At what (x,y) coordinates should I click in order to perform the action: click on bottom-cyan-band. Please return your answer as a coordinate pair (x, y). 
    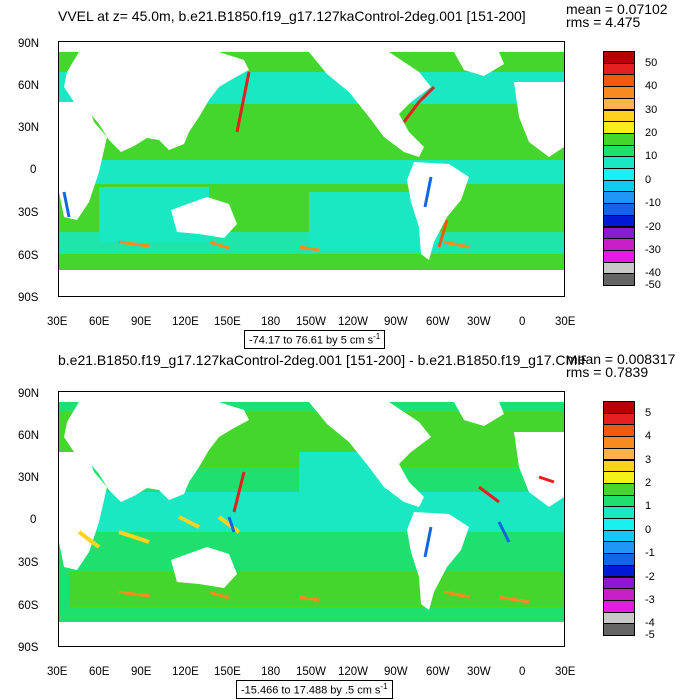
    Looking at the image, I should click on (311, 512).